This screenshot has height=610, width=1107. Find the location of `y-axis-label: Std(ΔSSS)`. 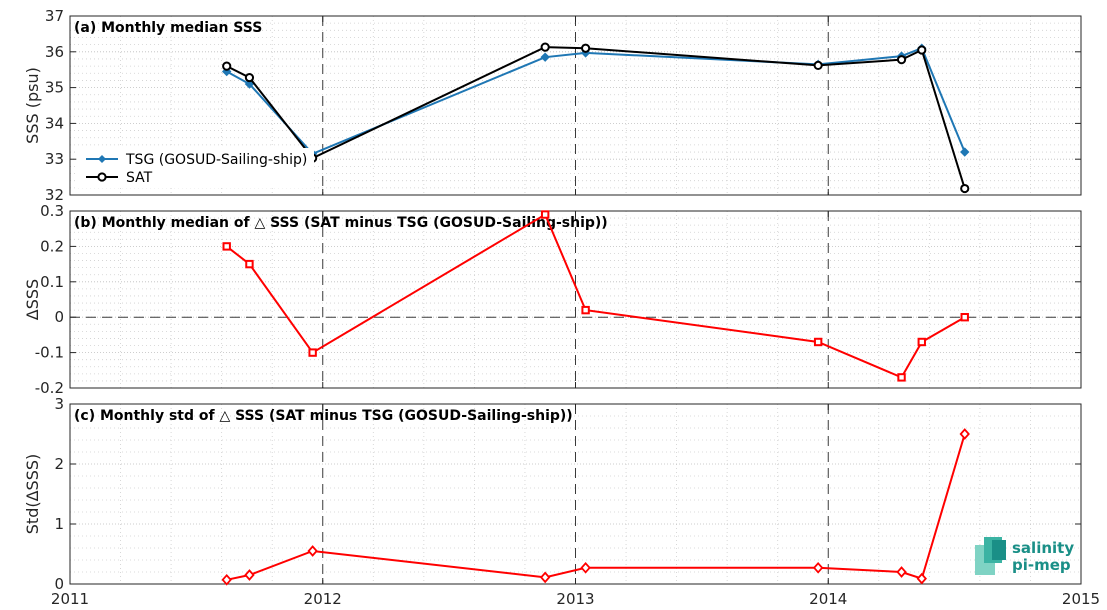

y-axis-label: Std(ΔSSS) is located at coordinates (32, 494).